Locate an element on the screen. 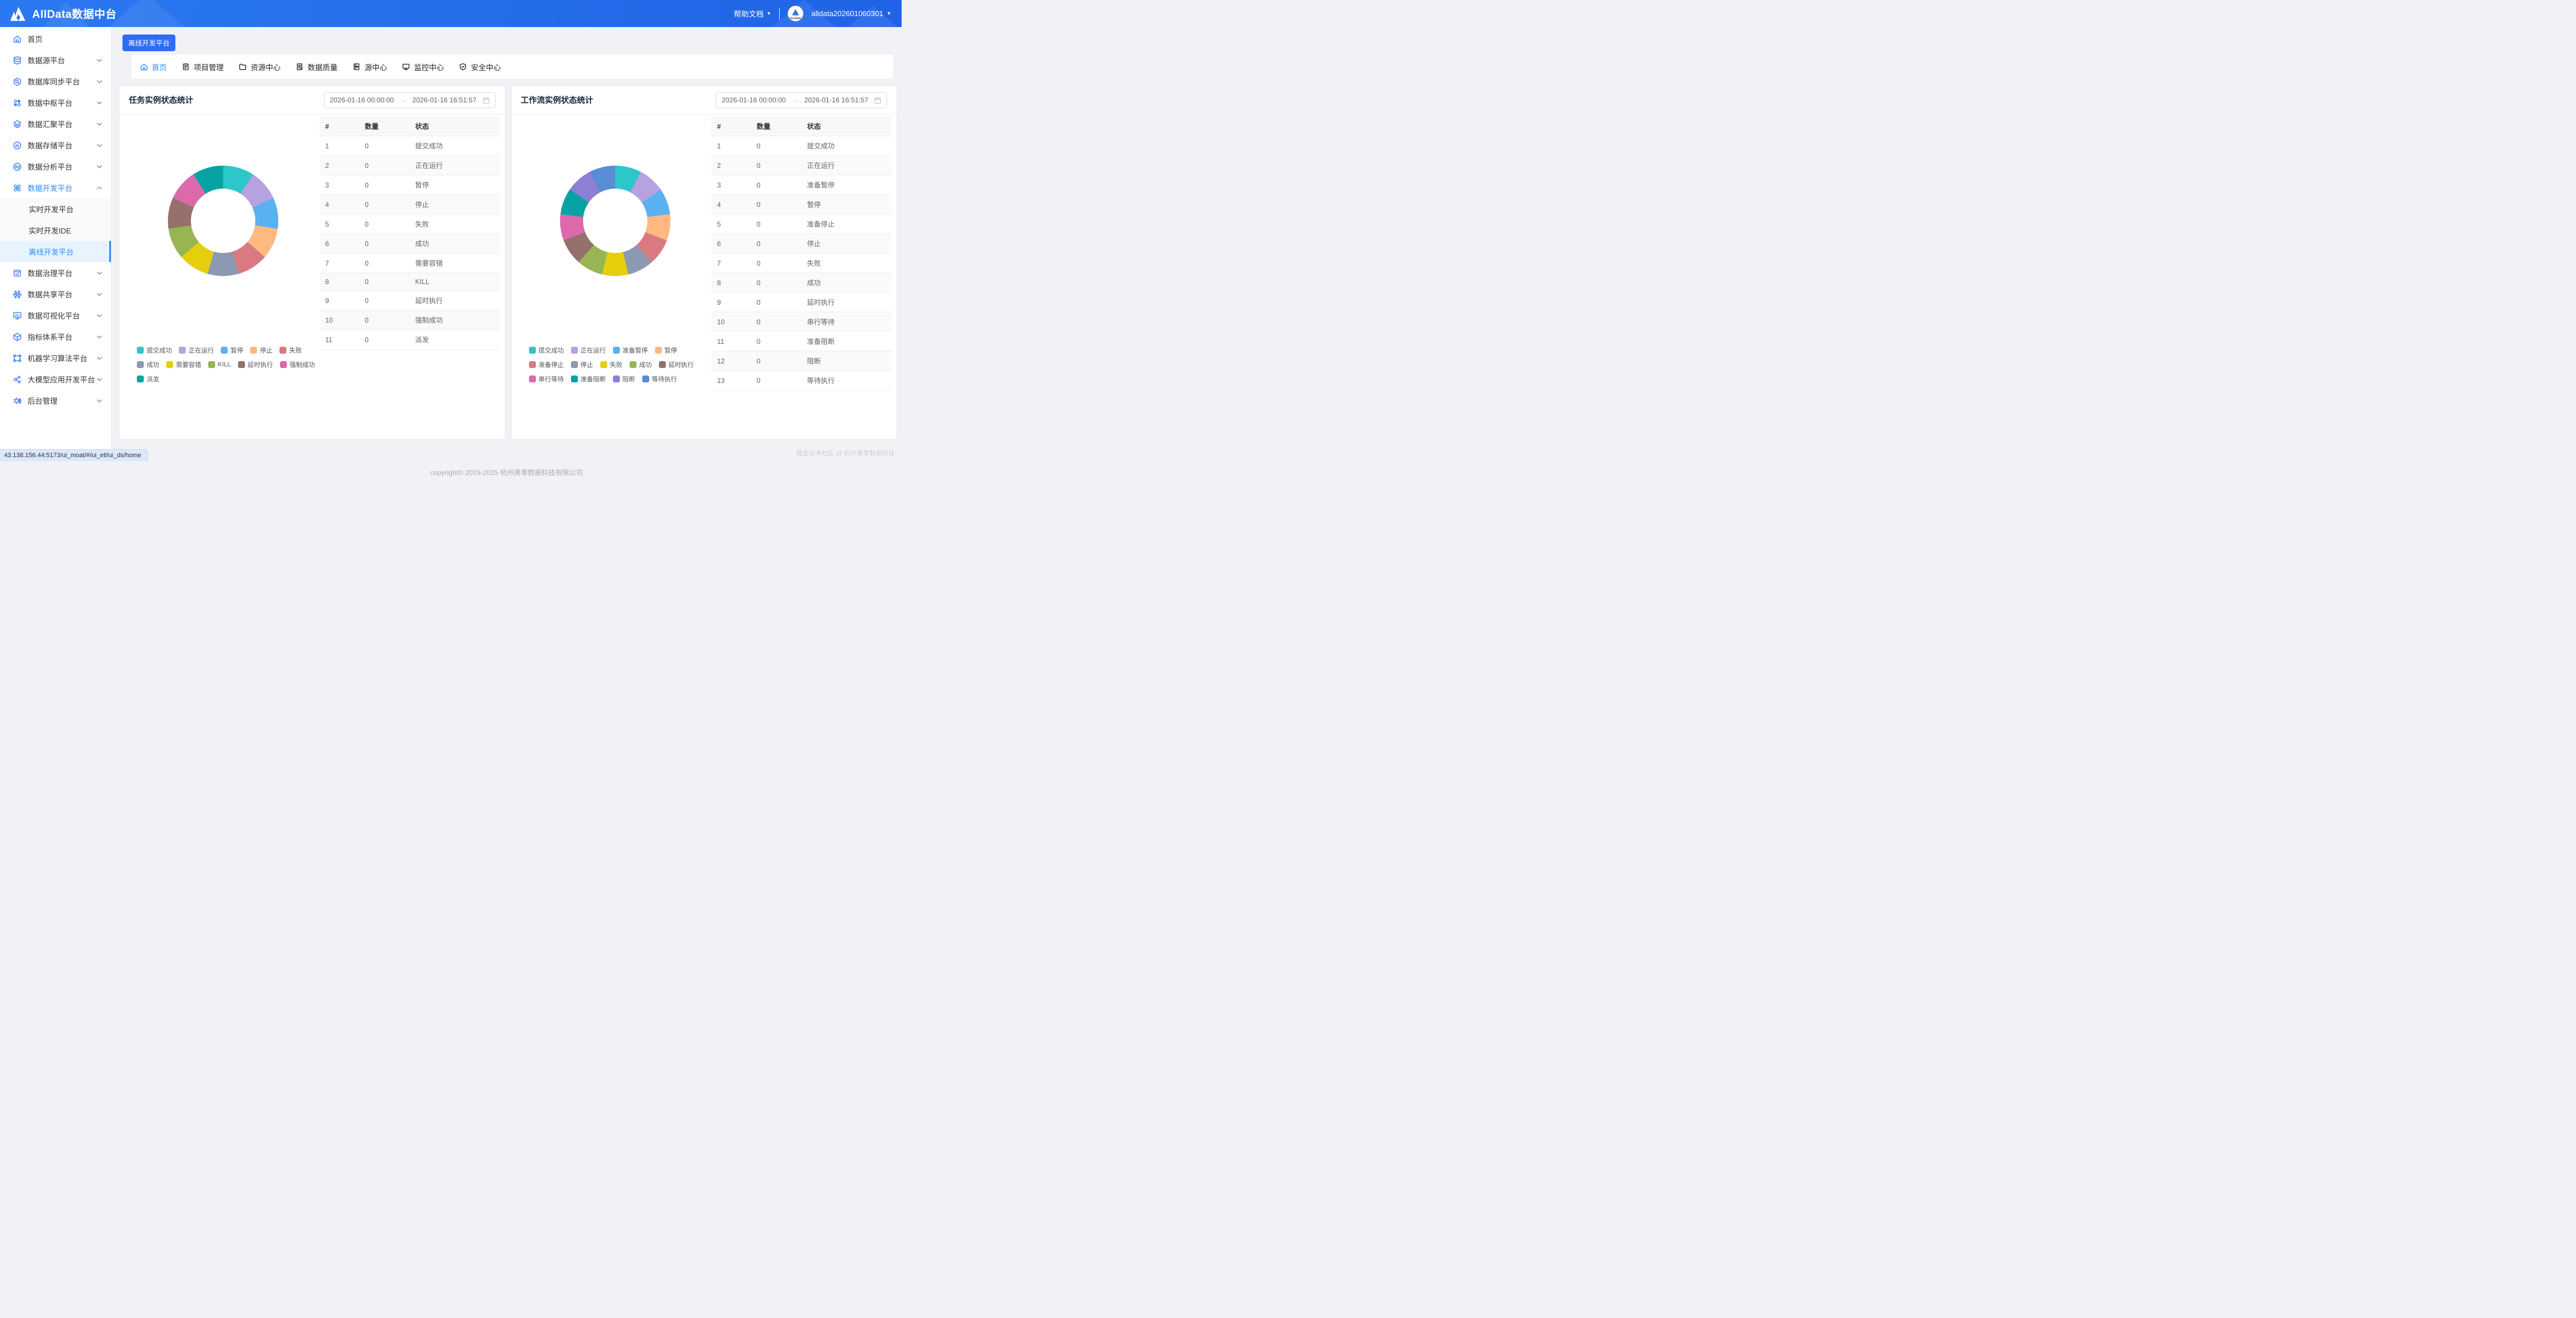  sidebar-item-3: 数据库同步平台 is located at coordinates (55, 81).